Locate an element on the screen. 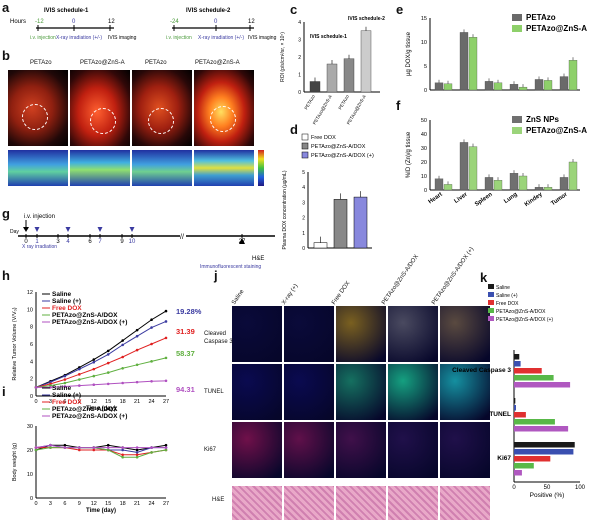 This screenshot has height=520, width=600. panel-label-a: a is located at coordinates (6, 7).